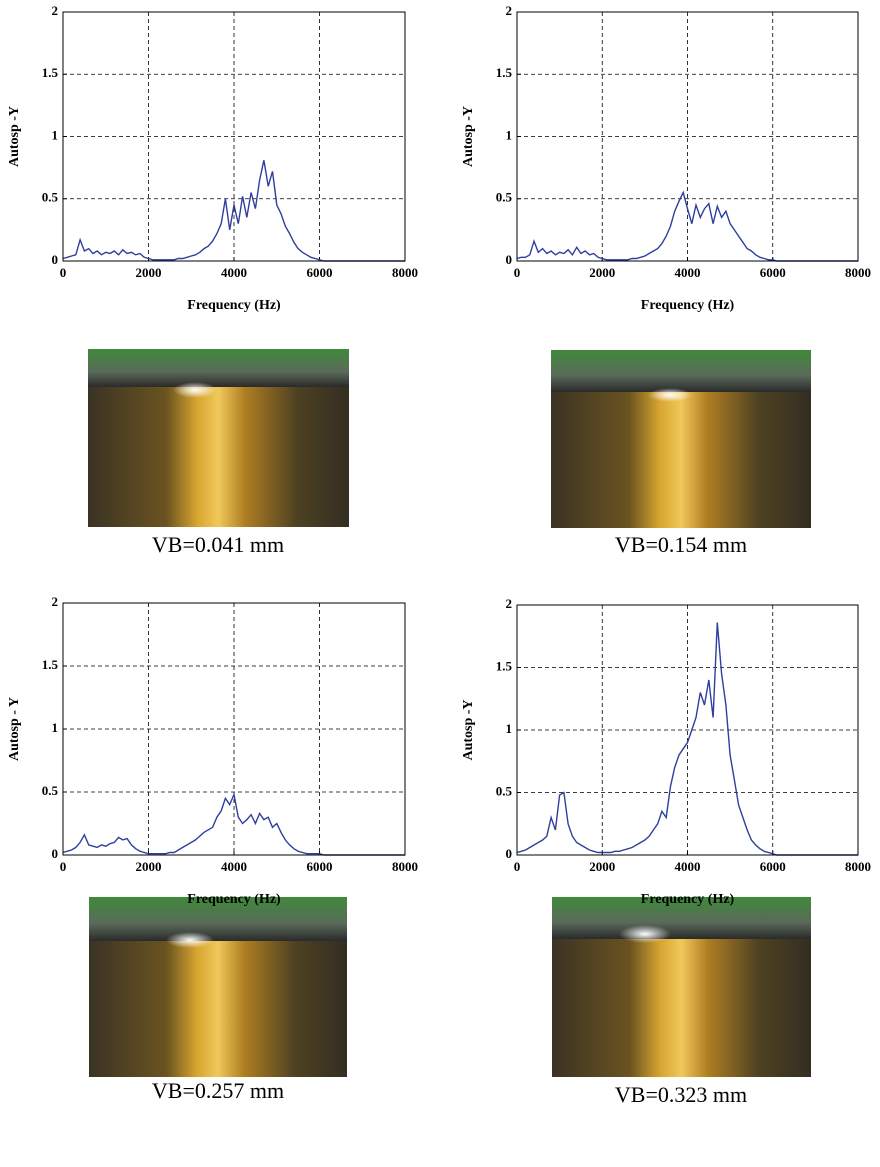  I want to click on y-axis-label: Autosp - Y, so click(14, 729).